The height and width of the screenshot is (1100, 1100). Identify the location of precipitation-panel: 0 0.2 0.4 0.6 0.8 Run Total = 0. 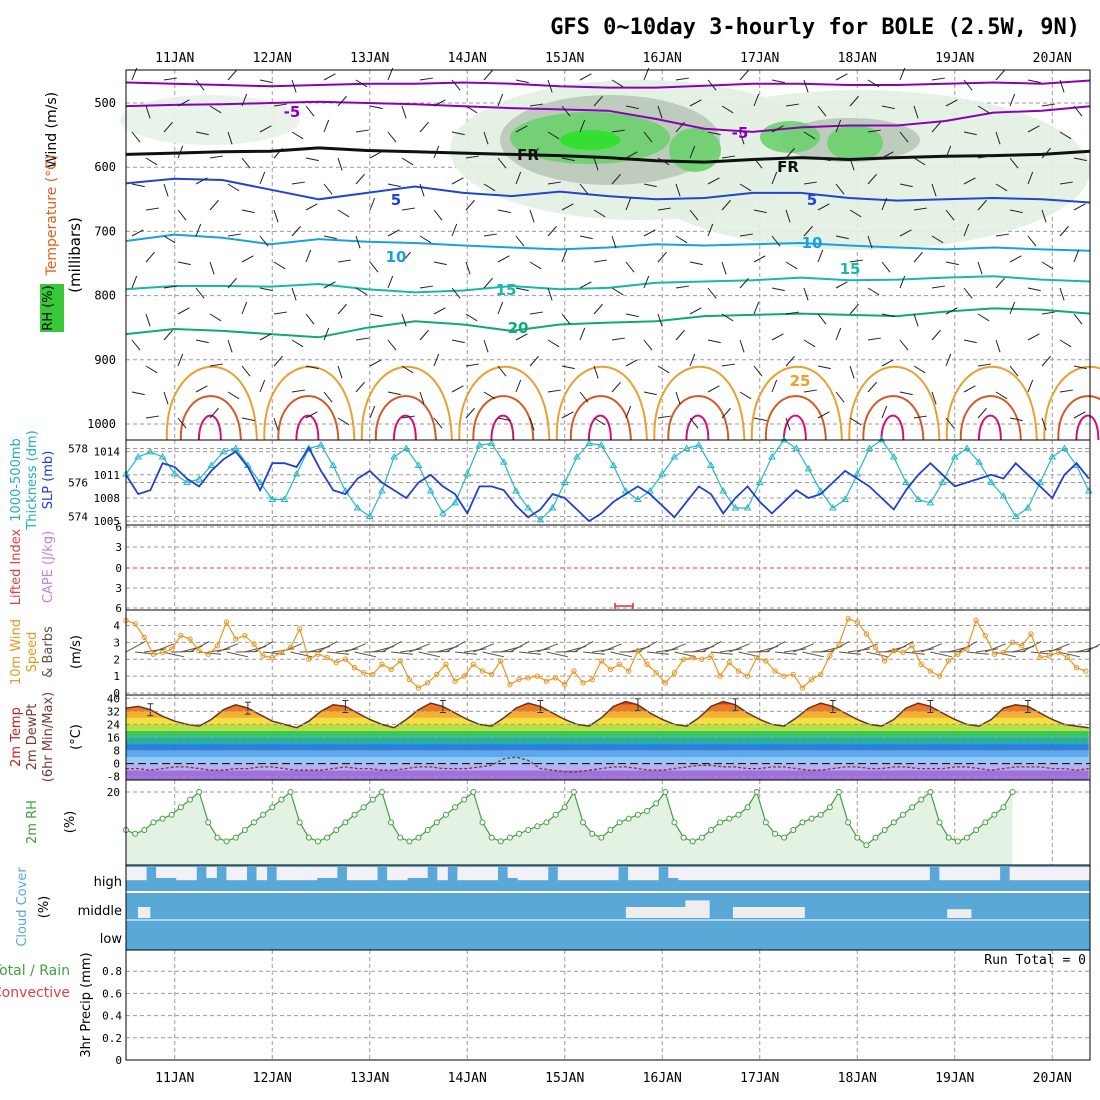
(596, 1008).